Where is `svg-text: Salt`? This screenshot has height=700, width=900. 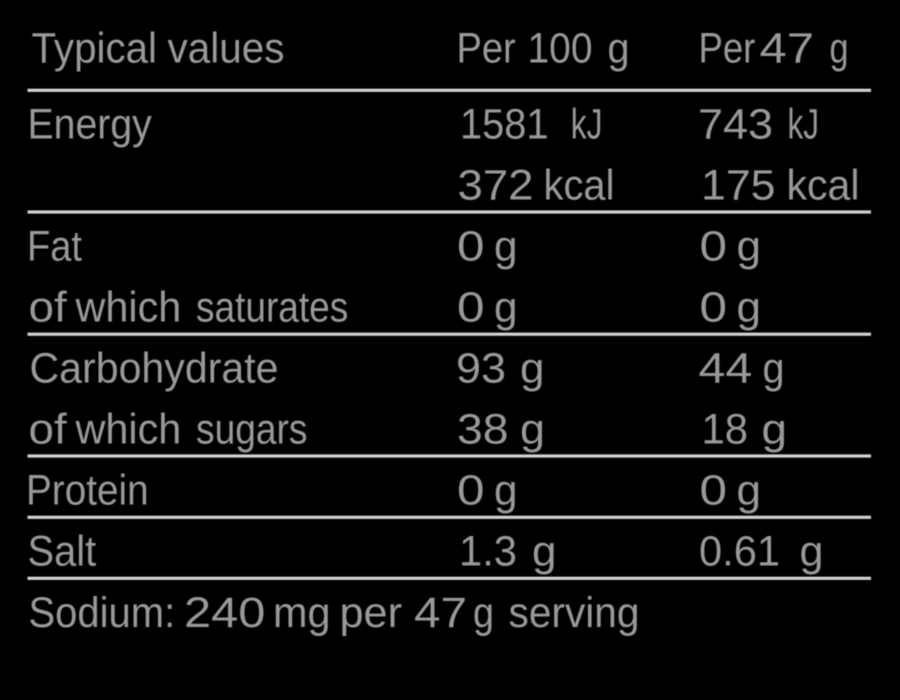 svg-text: Salt is located at coordinates (62, 552).